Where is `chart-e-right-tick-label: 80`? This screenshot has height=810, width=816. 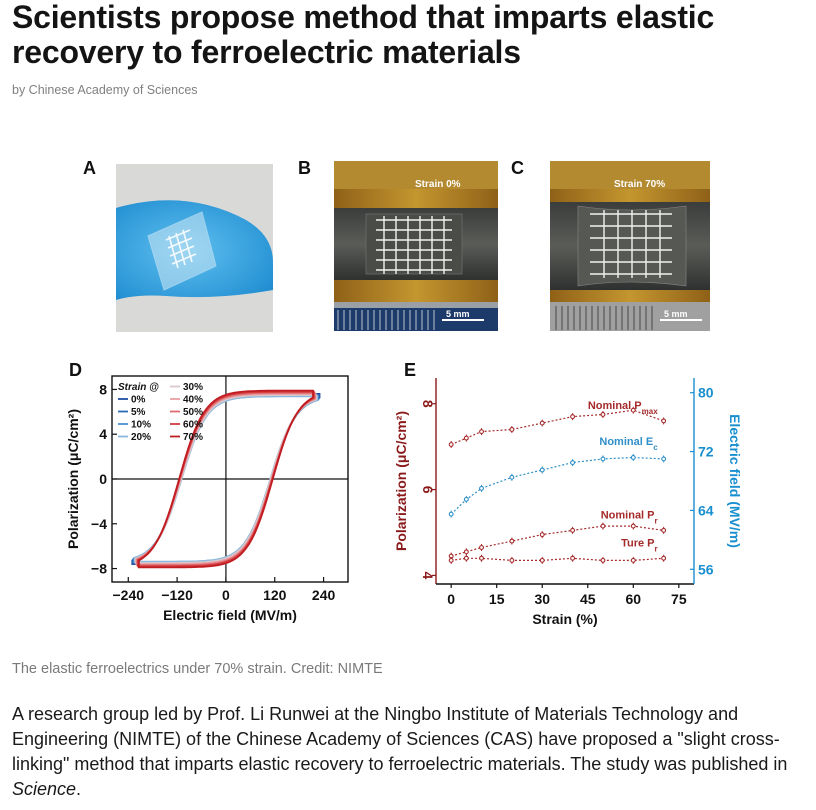 chart-e-right-tick-label: 80 is located at coordinates (706, 393).